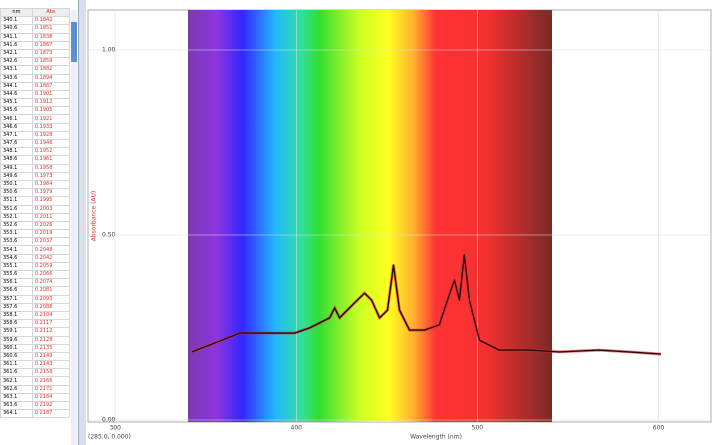  Describe the element at coordinates (35, 340) in the screenshot. I see `table-row: 359.6 0.2128` at that location.